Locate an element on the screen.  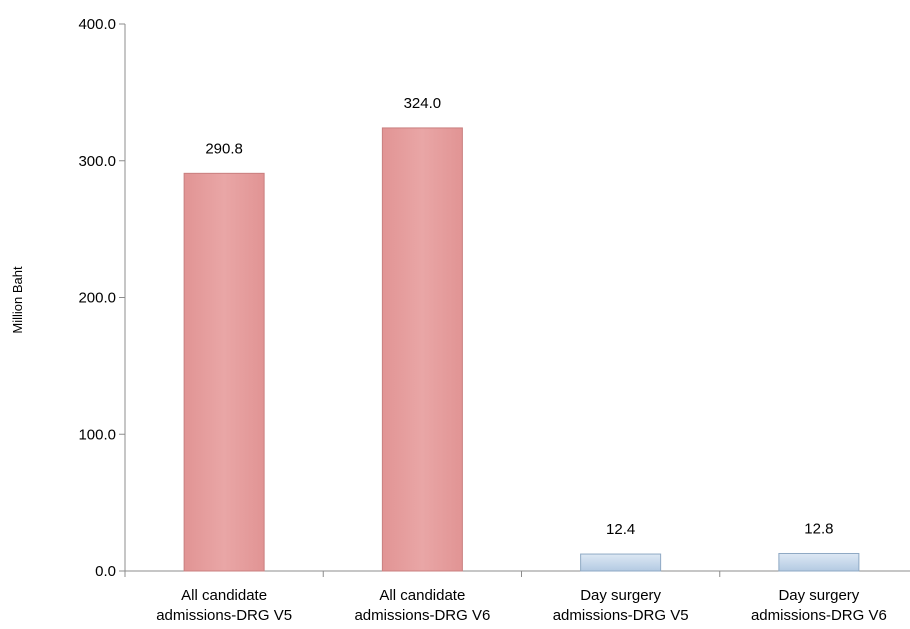
y-tick-label: 0.0 is located at coordinates (105, 571).